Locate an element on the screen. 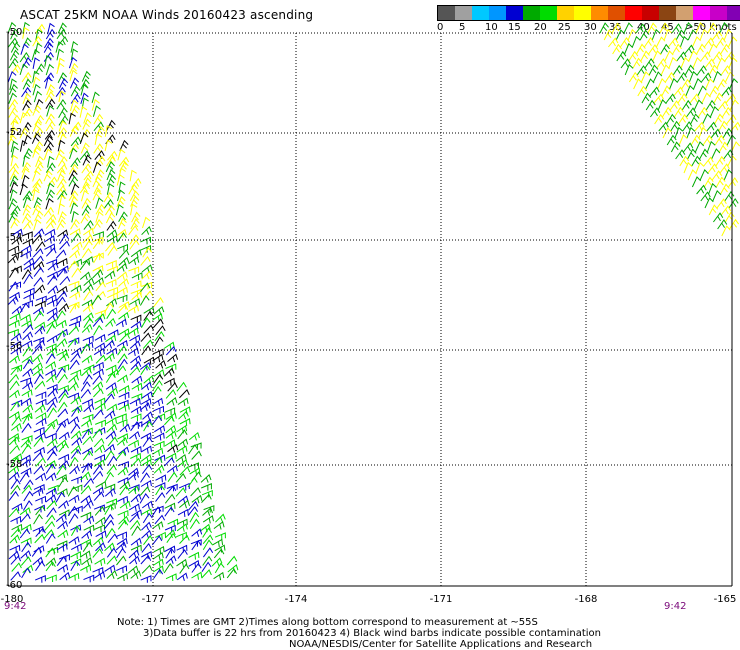 The height and width of the screenshot is (650, 740). scale-label: 30 is located at coordinates (590, 27).